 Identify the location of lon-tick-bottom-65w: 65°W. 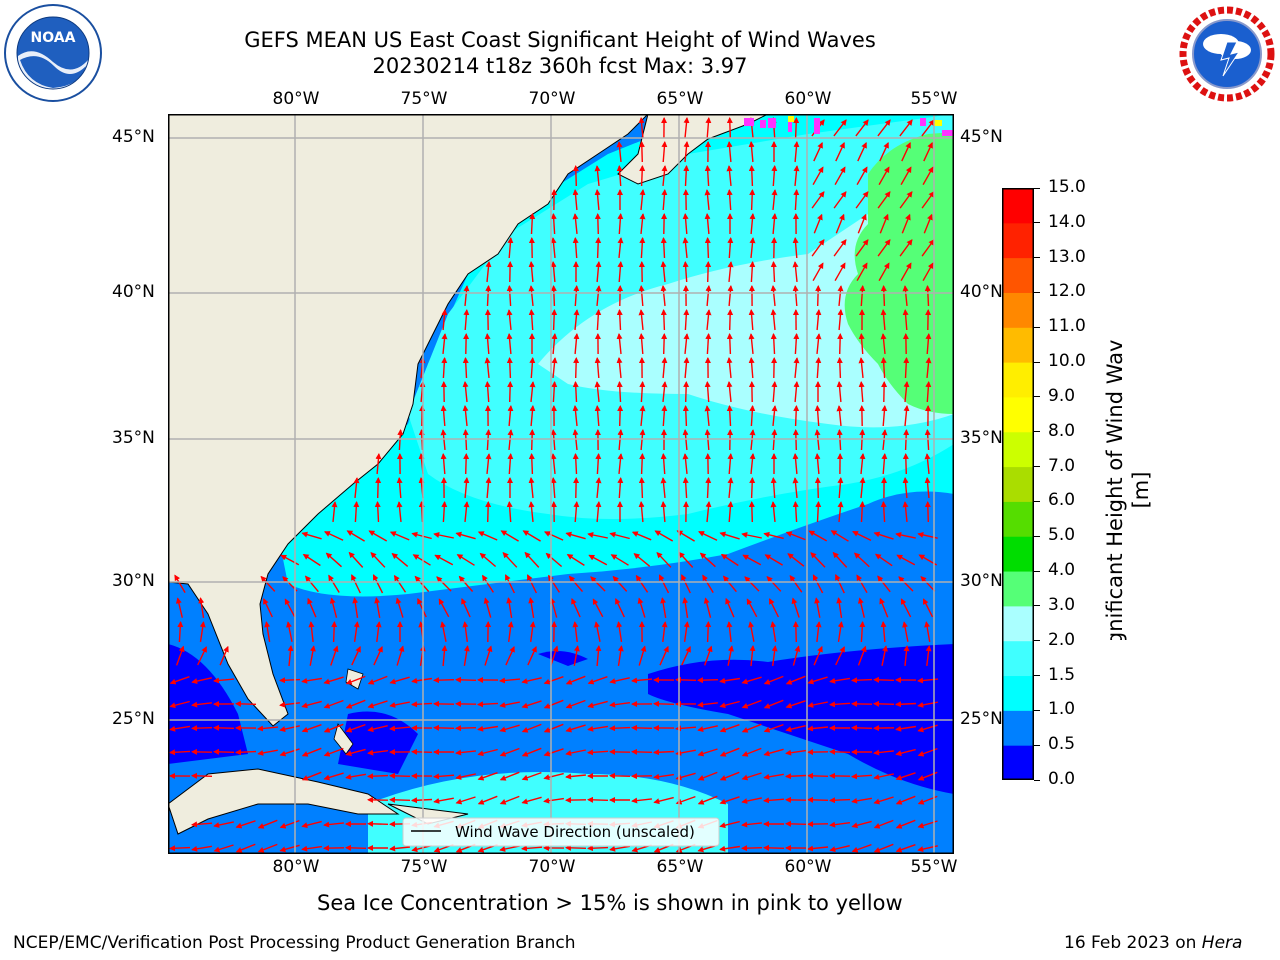
(680, 867).